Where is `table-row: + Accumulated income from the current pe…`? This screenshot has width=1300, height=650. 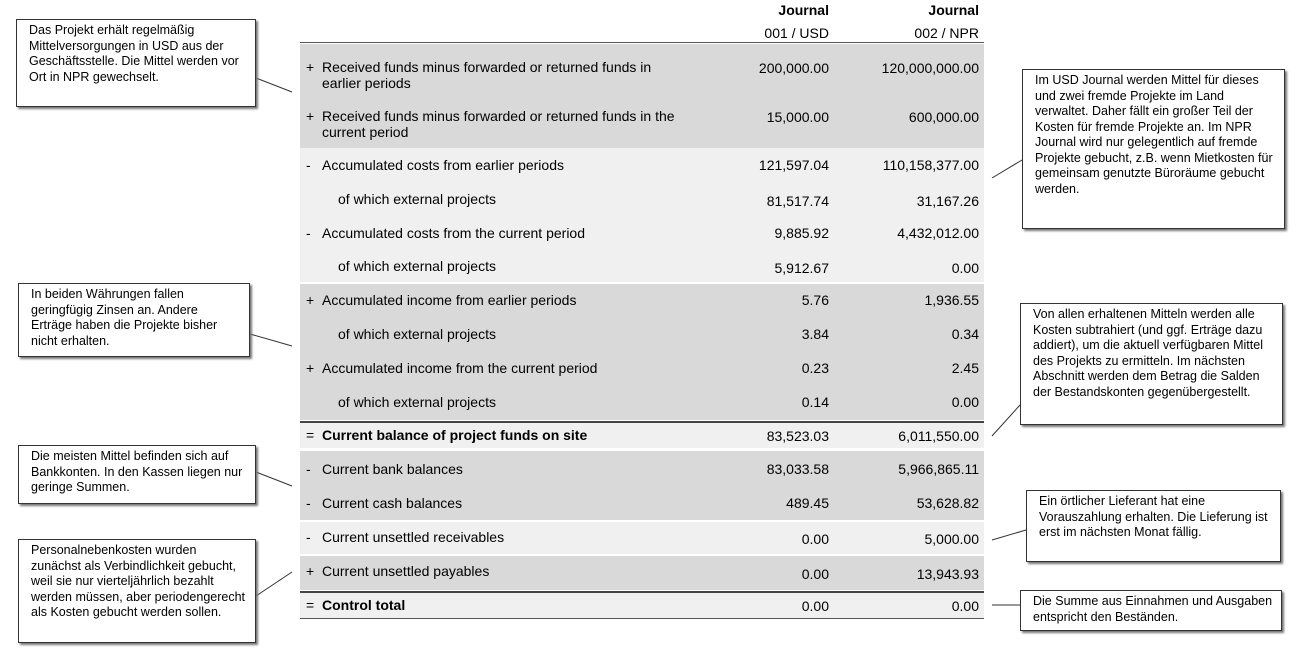 table-row: + Accumulated income from the current pe… is located at coordinates (642, 369).